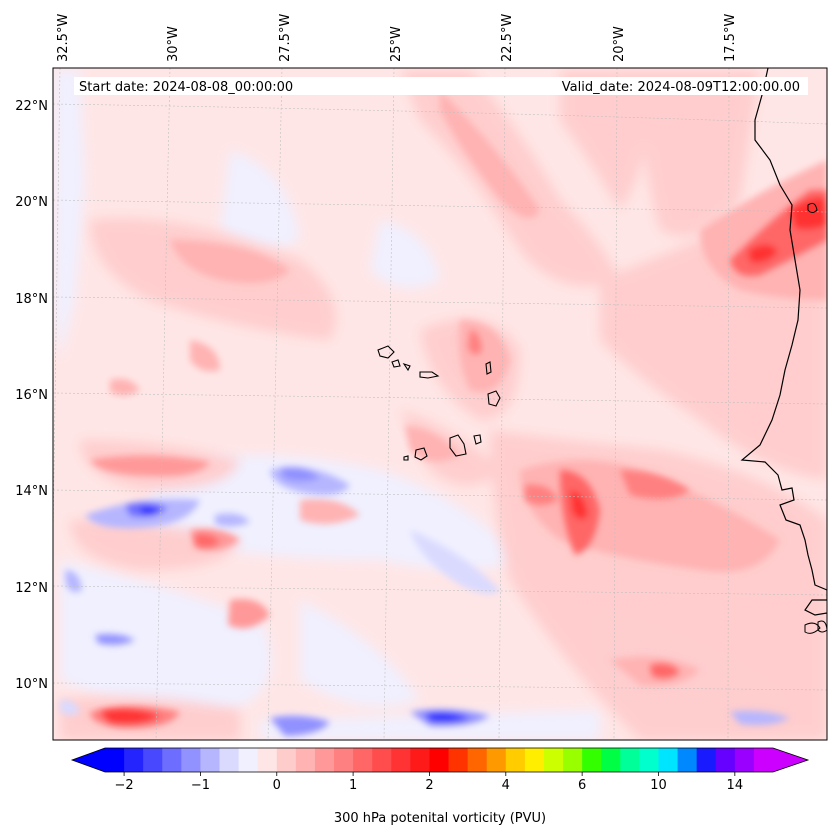  Describe the element at coordinates (790, 760) in the screenshot. I see `colorbar-over-arrow` at that location.